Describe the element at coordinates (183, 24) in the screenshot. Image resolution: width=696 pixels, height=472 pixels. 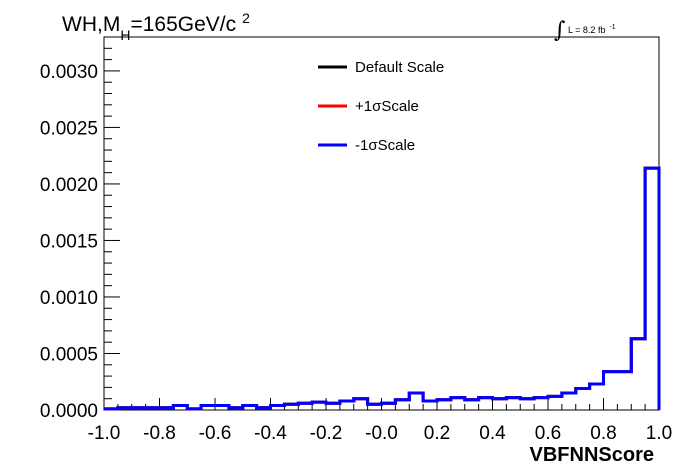
I see `chart-title-tail: =165GeV/c` at that location.